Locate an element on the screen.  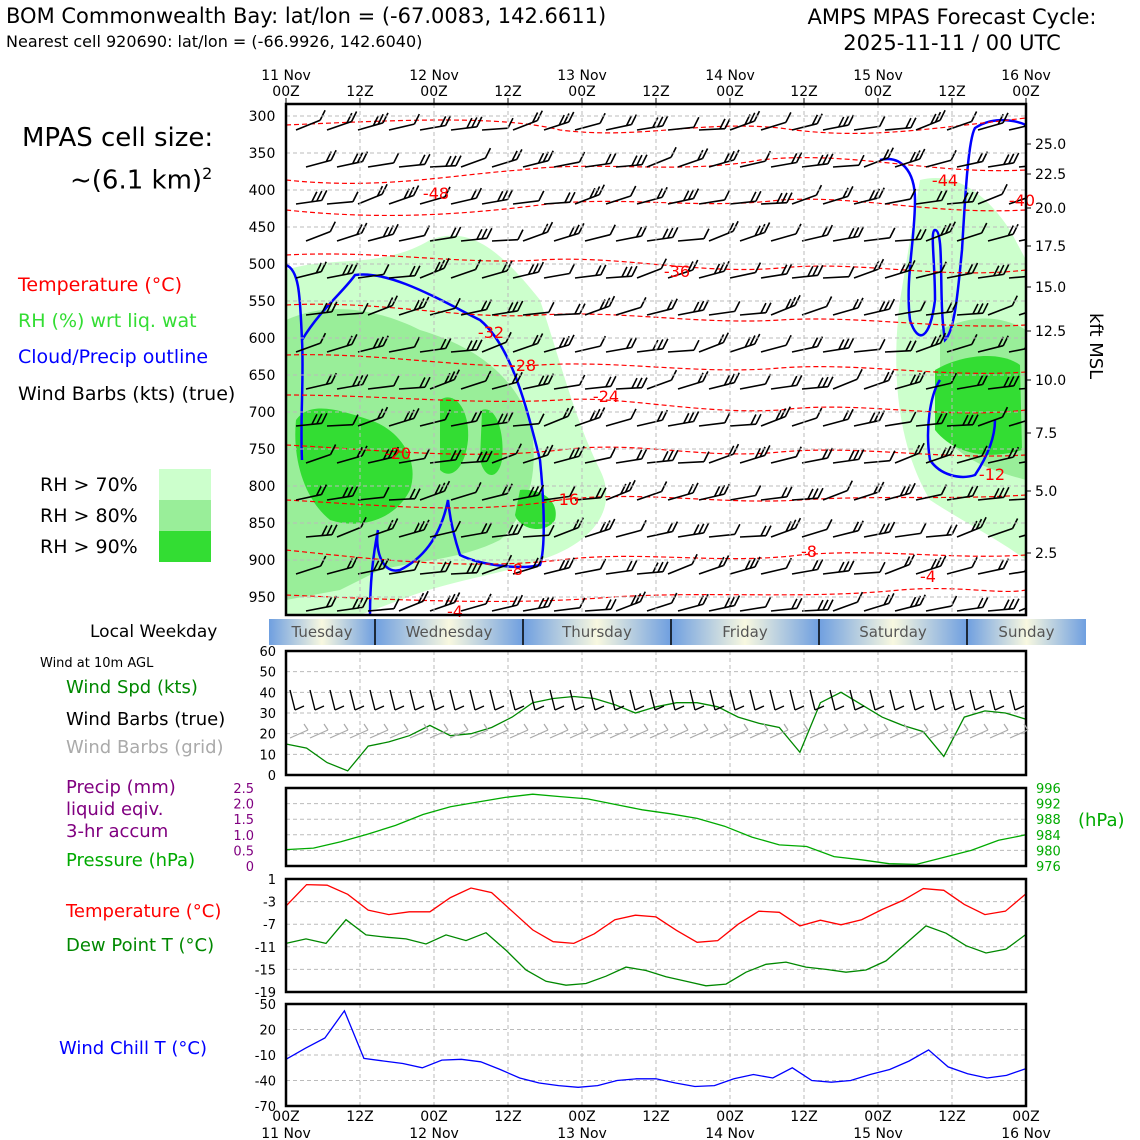
bottom-time-label: 12Z is located at coordinates (803, 1117).